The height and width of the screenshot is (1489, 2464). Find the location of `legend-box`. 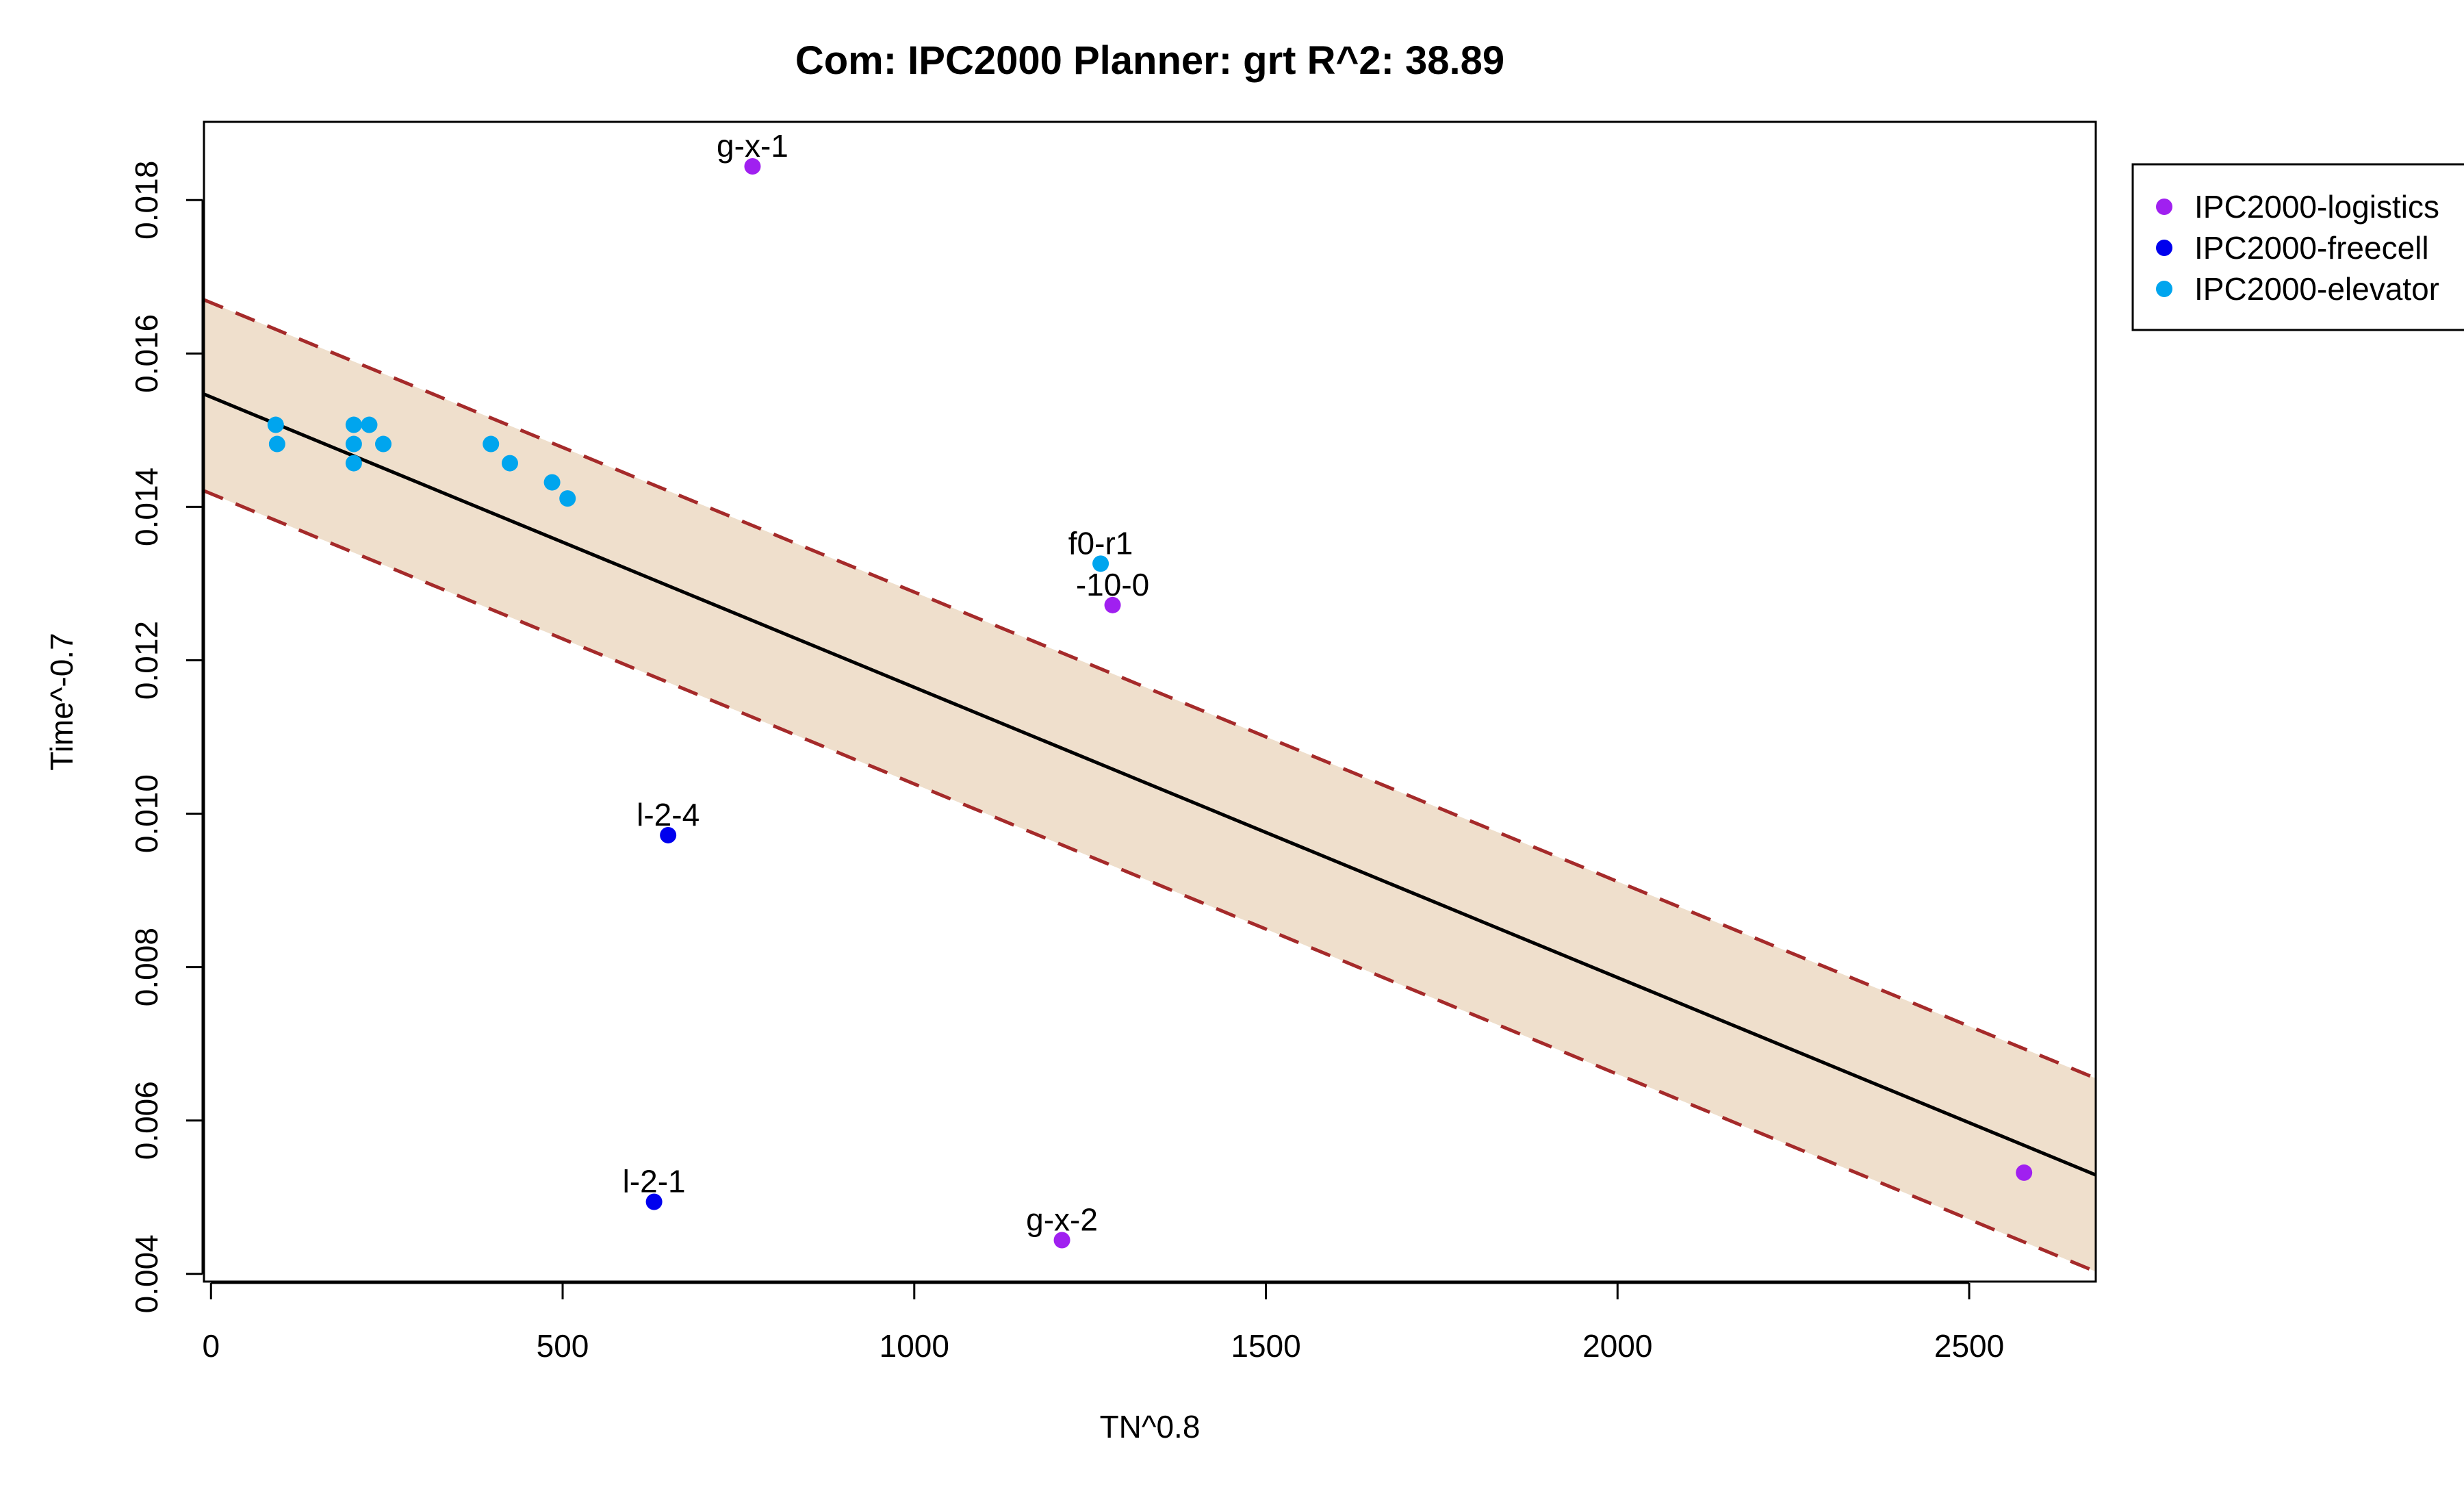

legend-box is located at coordinates (2297, 247).